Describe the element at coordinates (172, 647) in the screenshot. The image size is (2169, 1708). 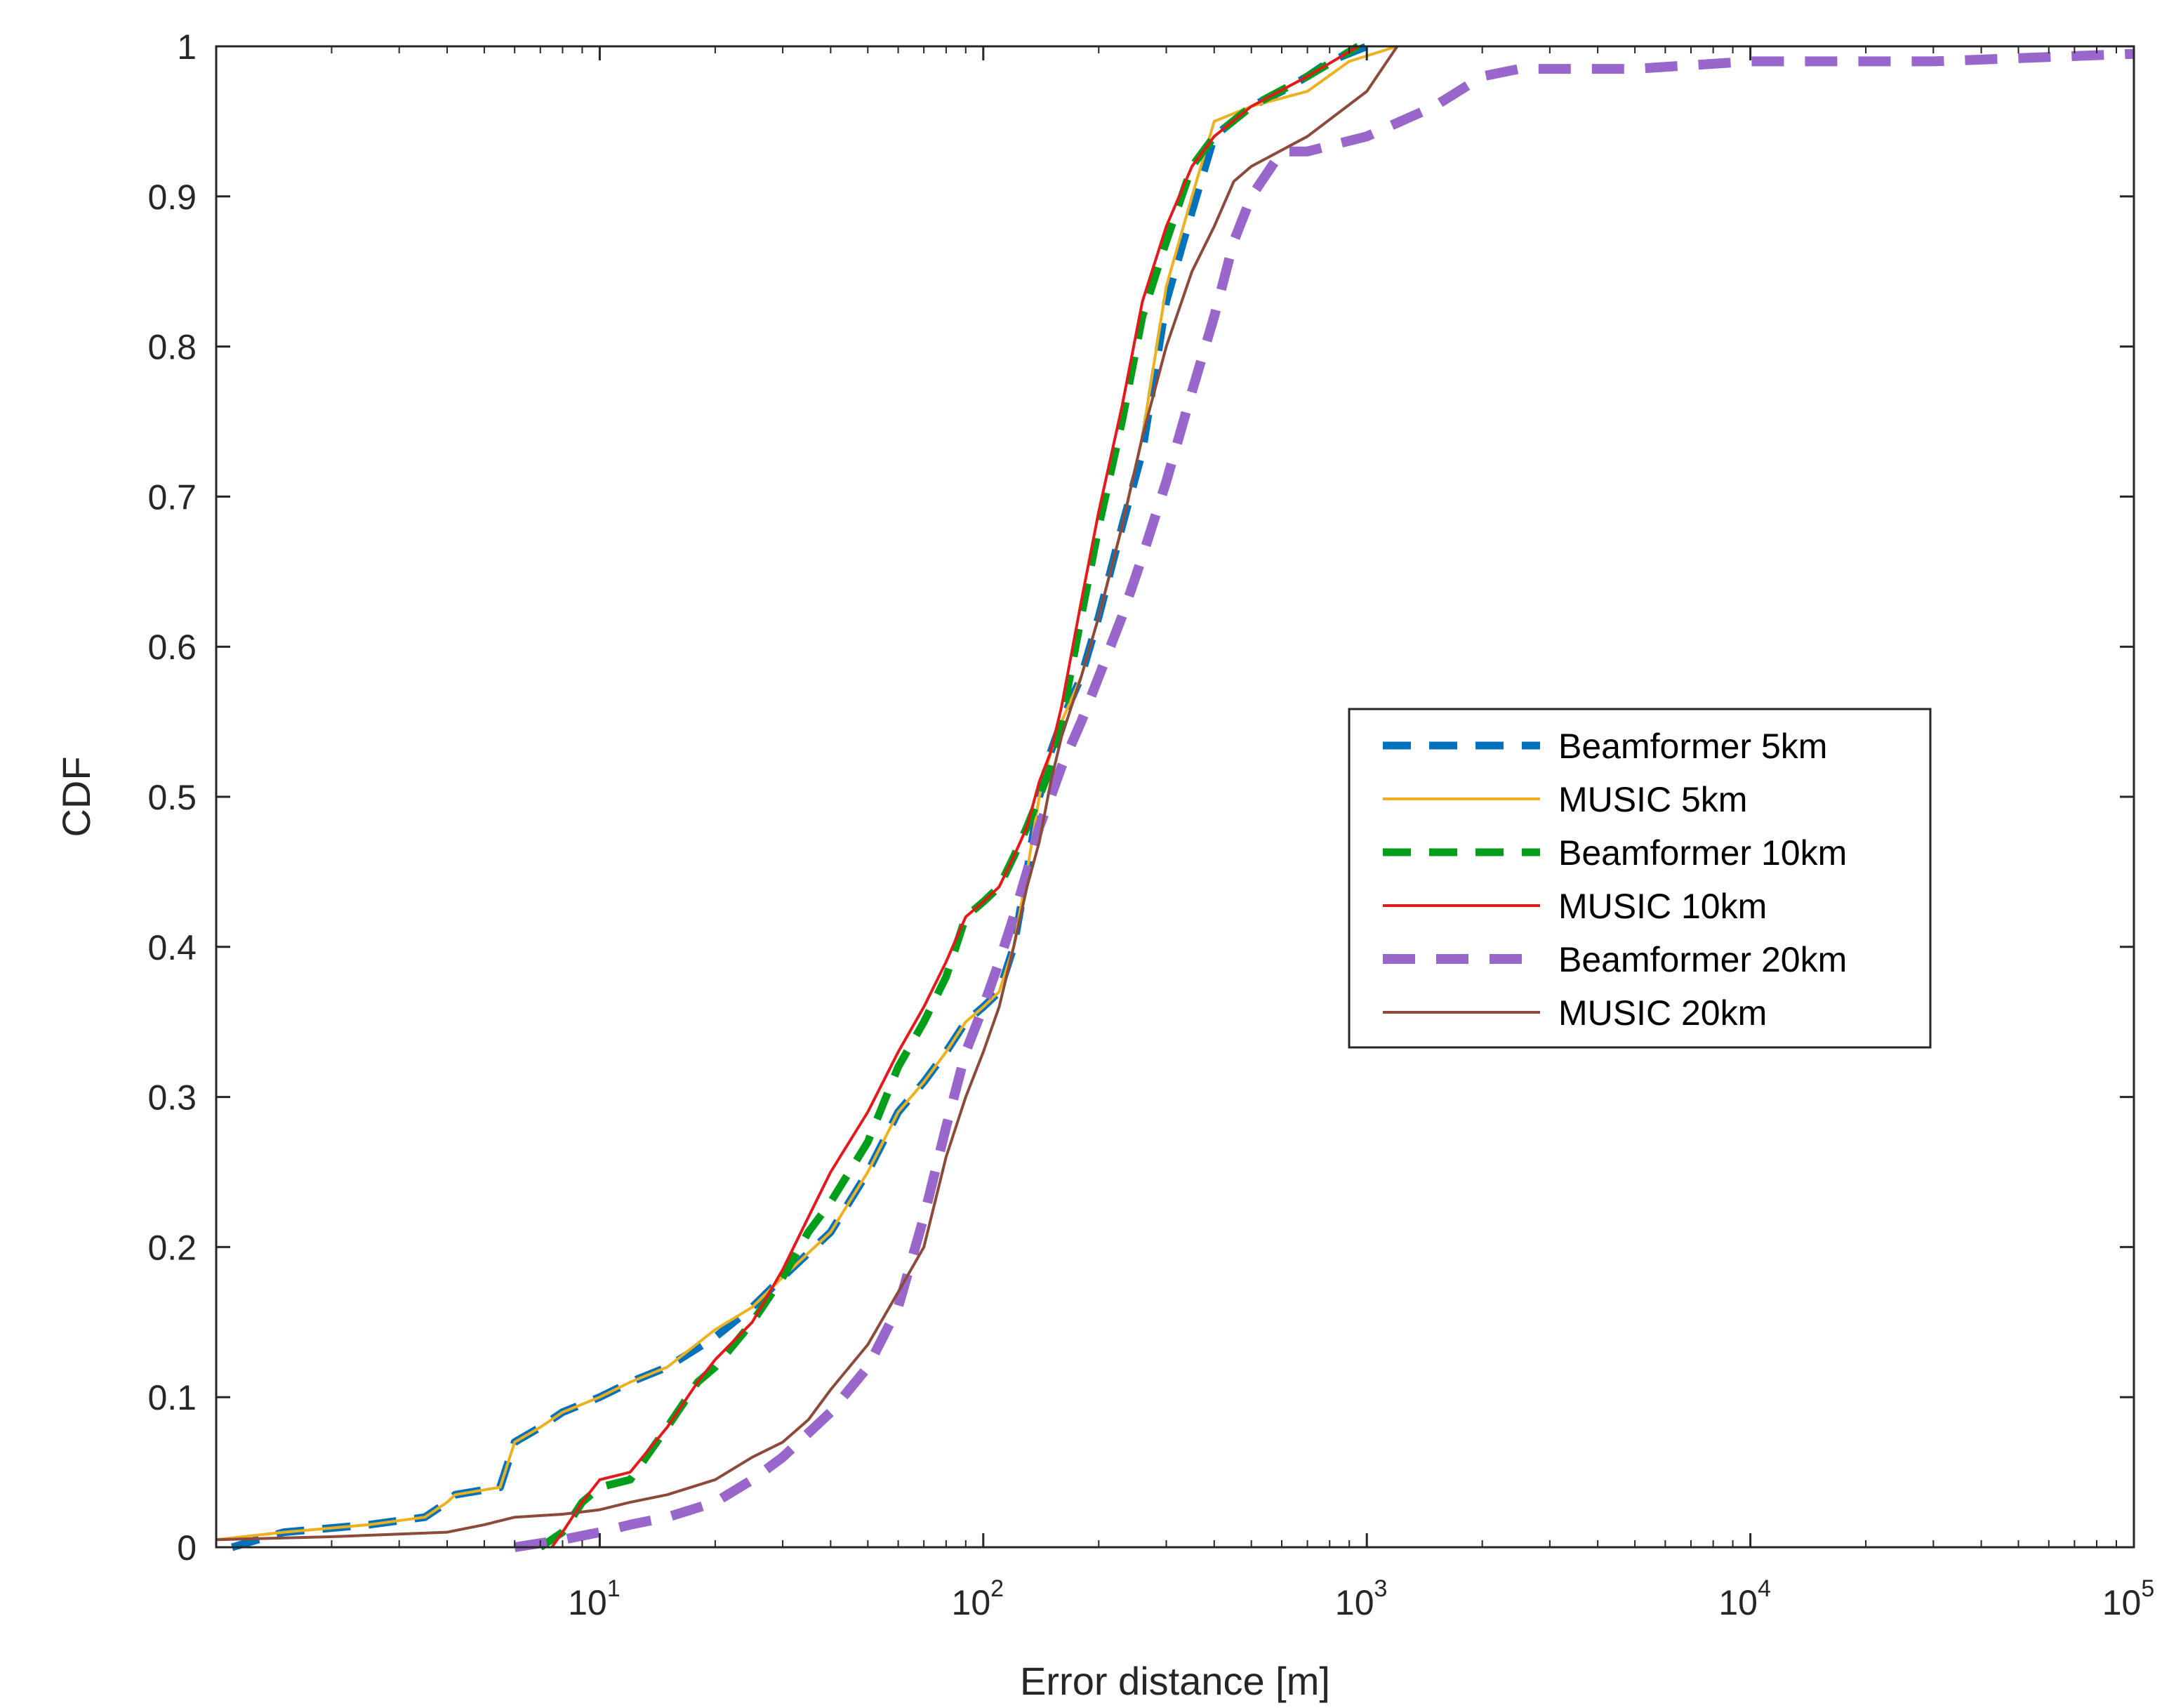
I see `y-tick-label: 0.6` at that location.